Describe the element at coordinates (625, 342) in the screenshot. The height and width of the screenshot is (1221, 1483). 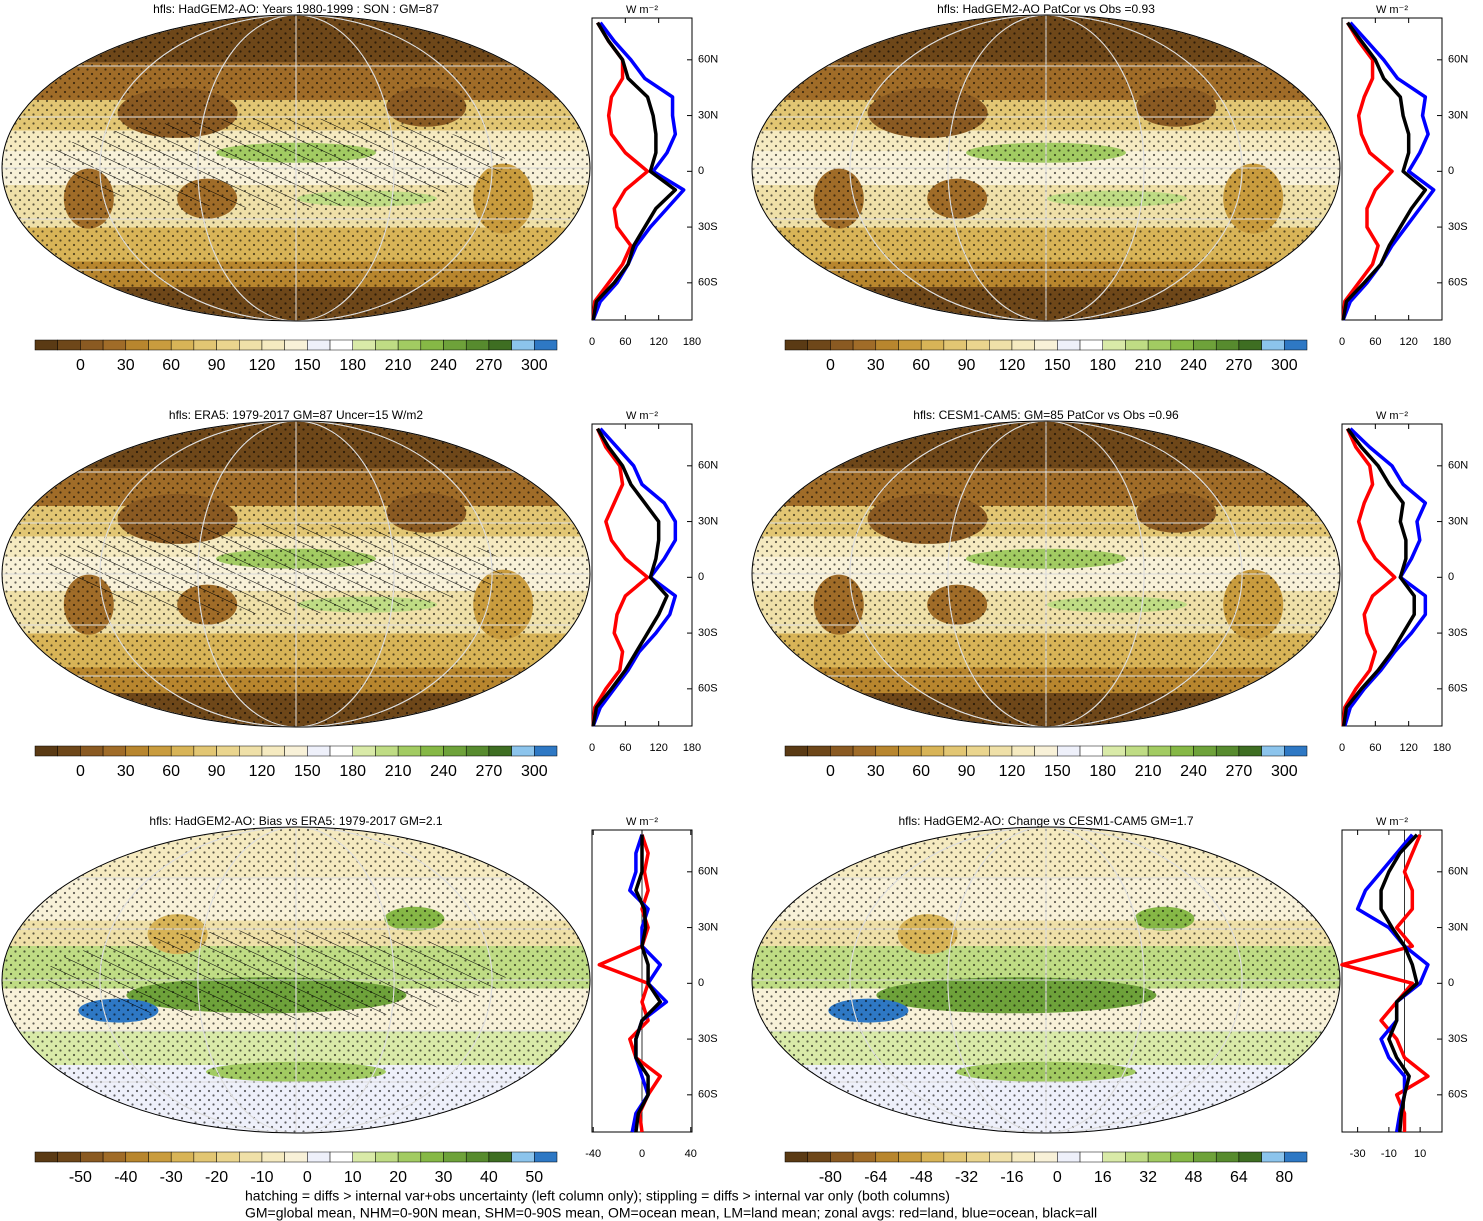
I see `x-tick-label: 60` at that location.